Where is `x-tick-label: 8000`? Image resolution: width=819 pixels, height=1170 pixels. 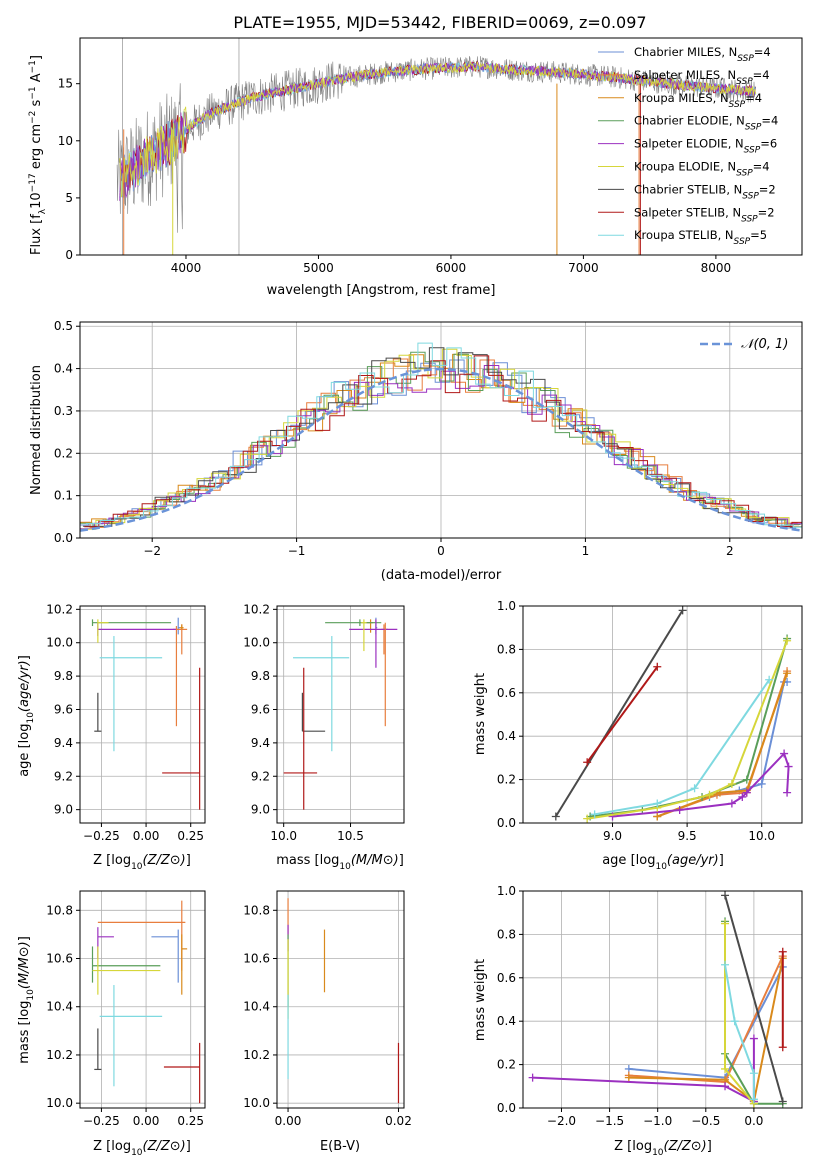
x-tick-label: 8000 is located at coordinates (716, 268).